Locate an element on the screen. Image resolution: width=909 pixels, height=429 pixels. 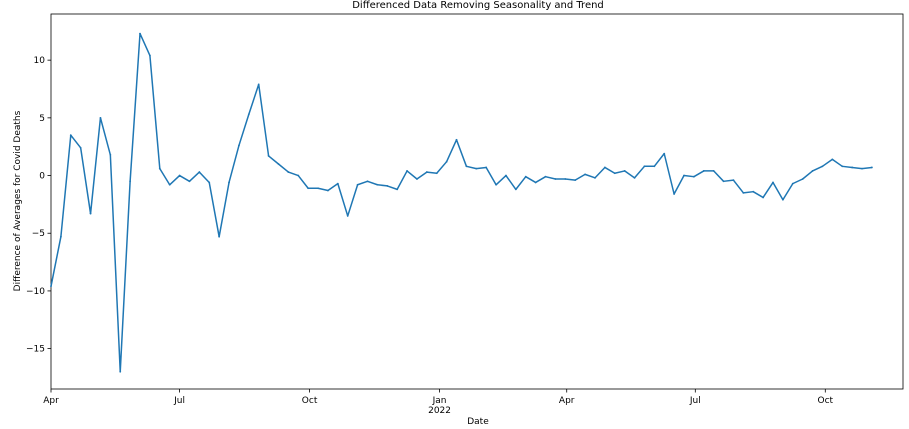
x-tick-label: Jan is located at coordinates (439, 401).